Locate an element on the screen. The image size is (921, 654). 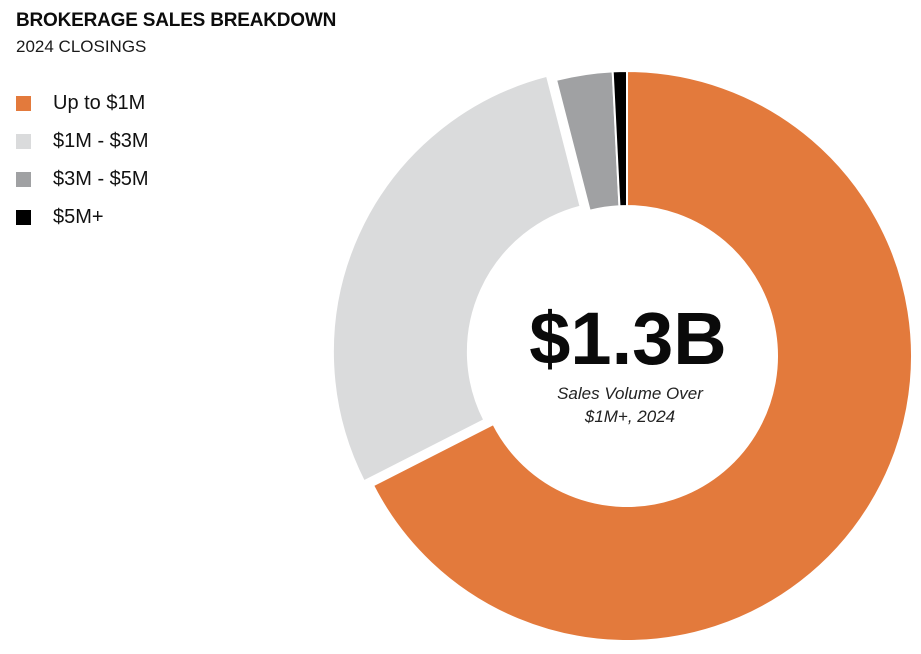
legend-label: $3M - $5M is located at coordinates (101, 178).